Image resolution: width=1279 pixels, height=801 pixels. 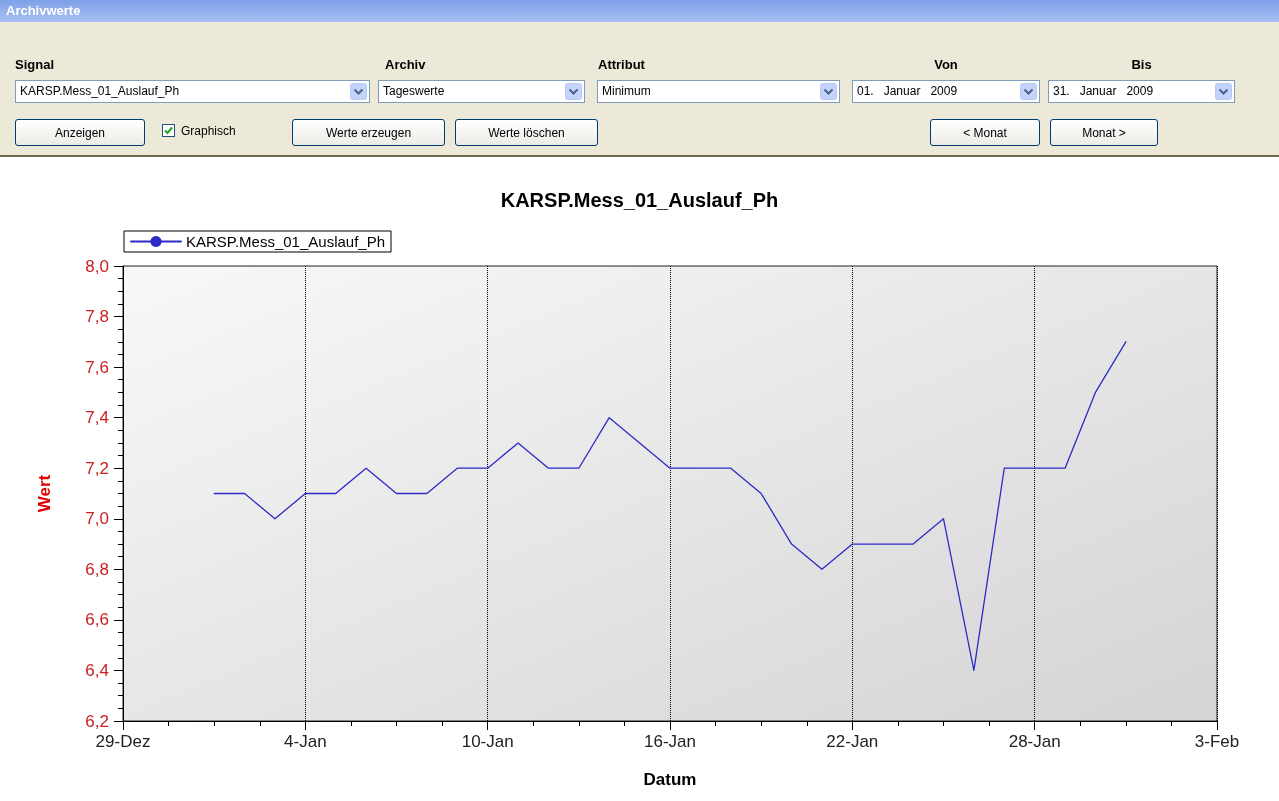 I want to click on x-tick-label: 16-Jan, so click(x=670, y=741).